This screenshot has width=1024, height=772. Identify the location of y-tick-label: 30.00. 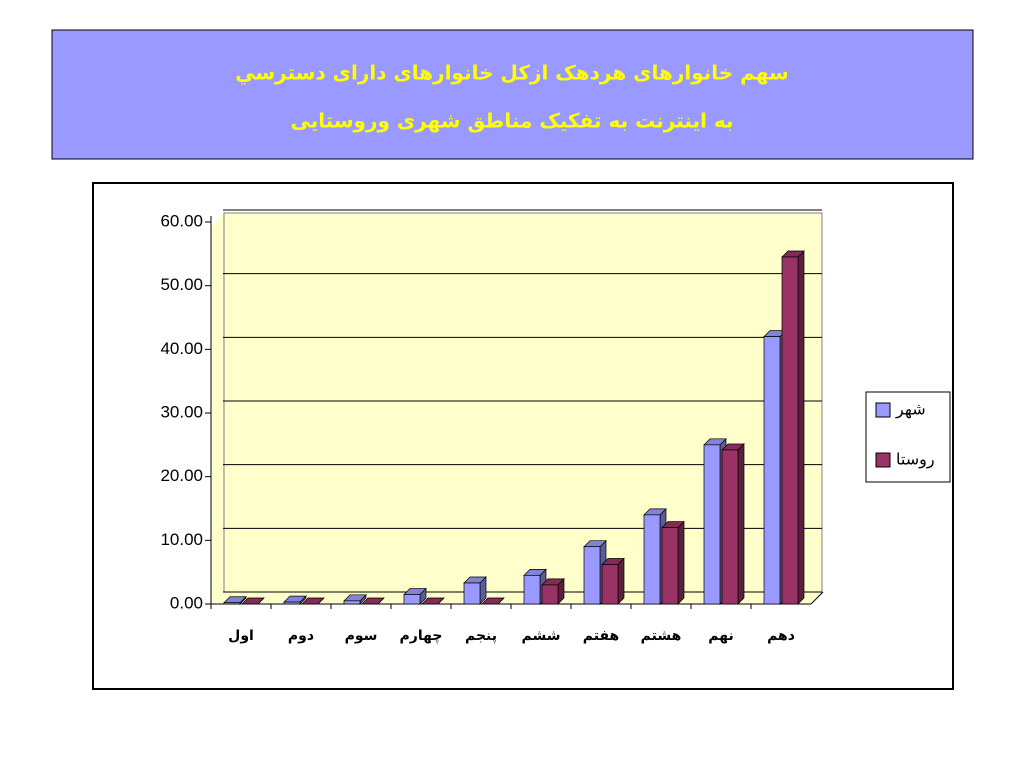
(181, 411).